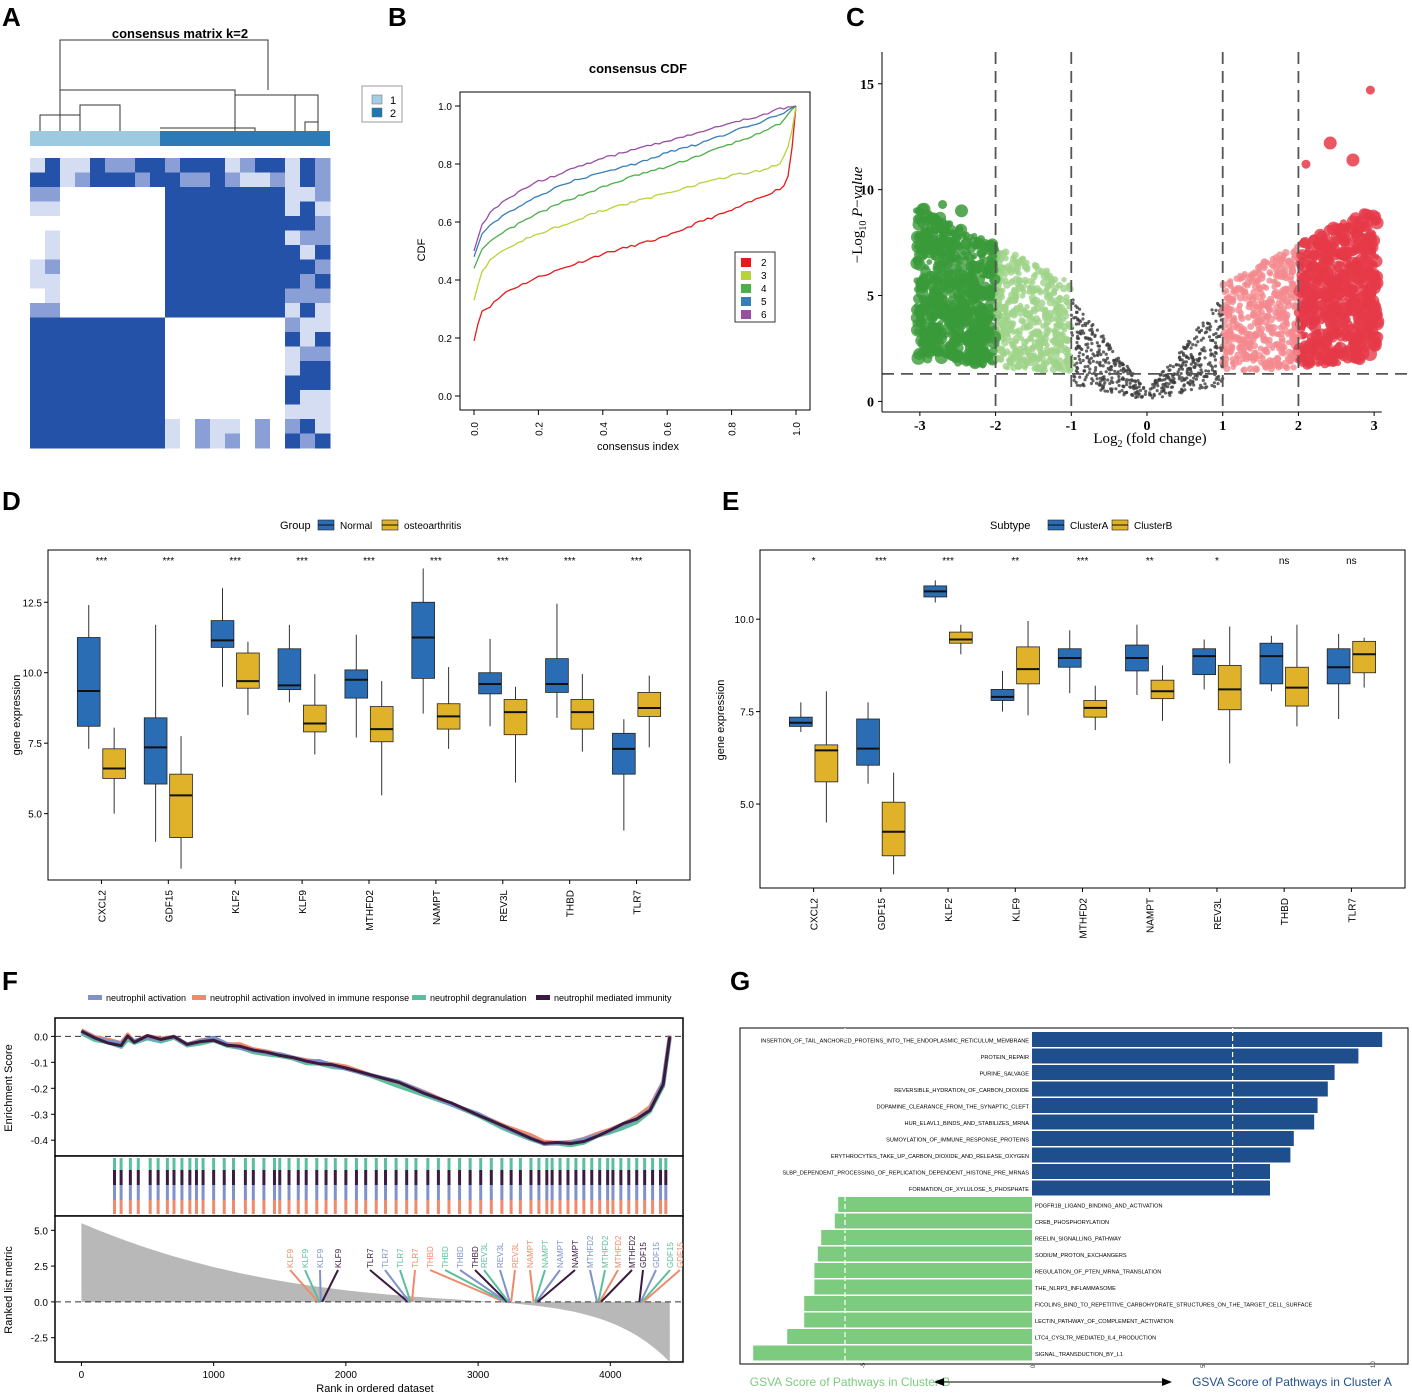  What do you see at coordinates (649, 704) in the screenshot?
I see `box-osteoarthritis-tlr7` at bounding box center [649, 704].